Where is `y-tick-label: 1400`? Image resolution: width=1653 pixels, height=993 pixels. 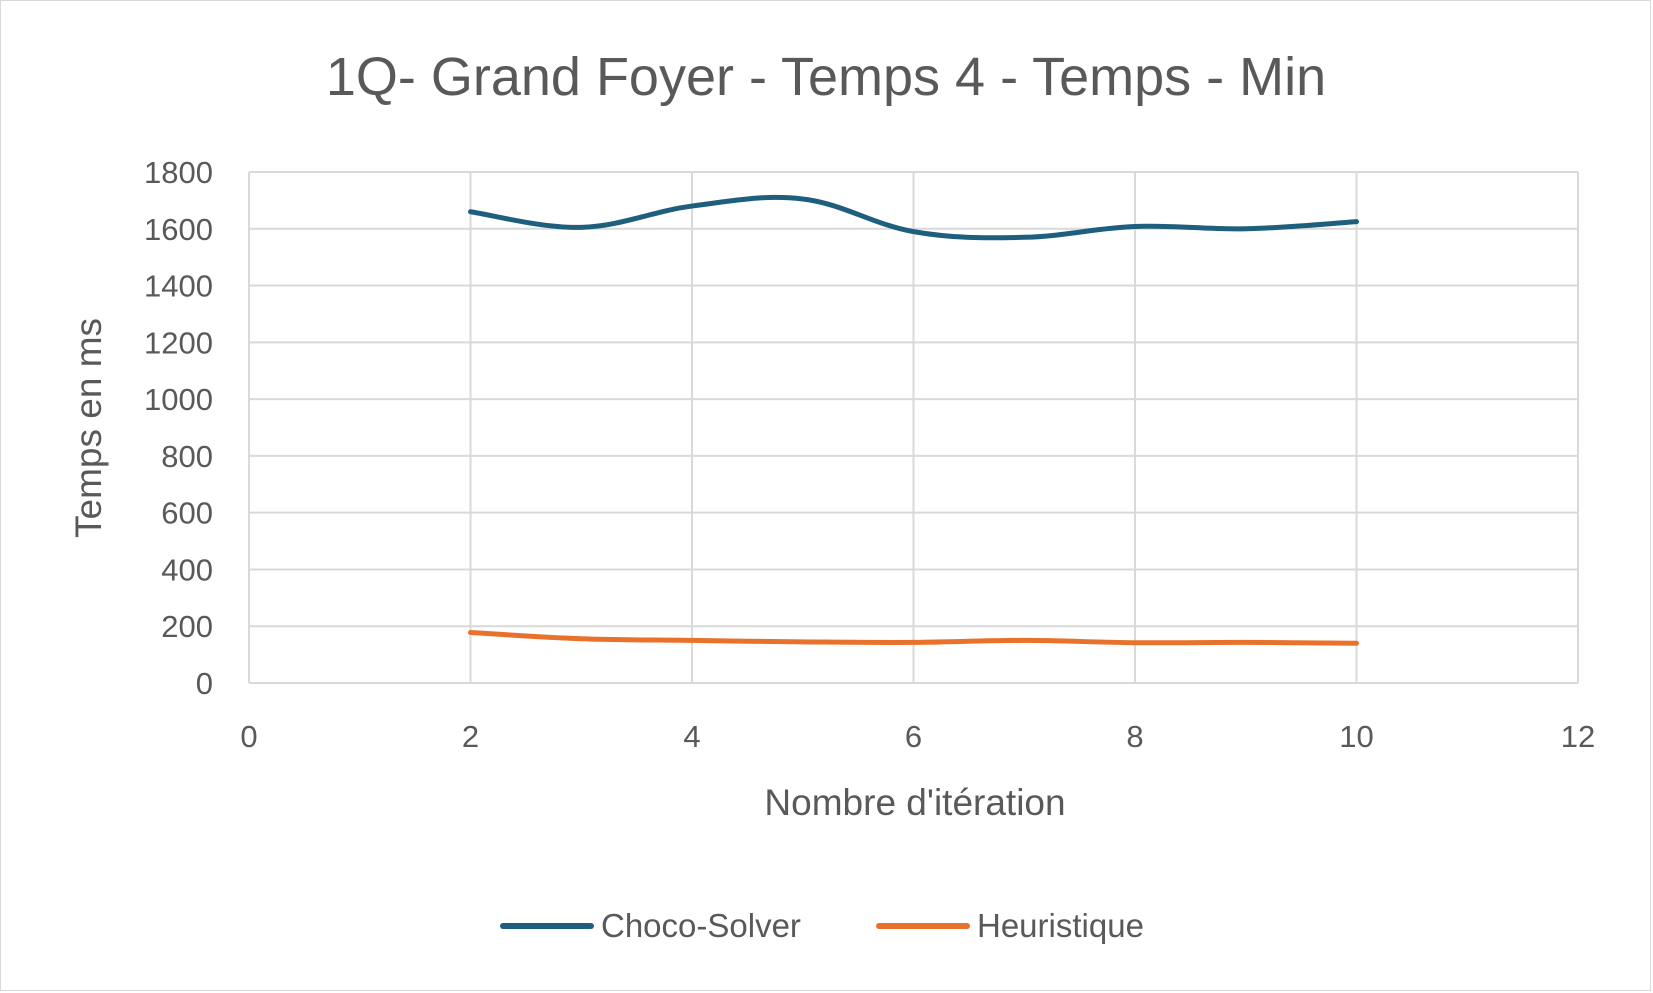
y-tick-label: 1400 is located at coordinates (178, 286).